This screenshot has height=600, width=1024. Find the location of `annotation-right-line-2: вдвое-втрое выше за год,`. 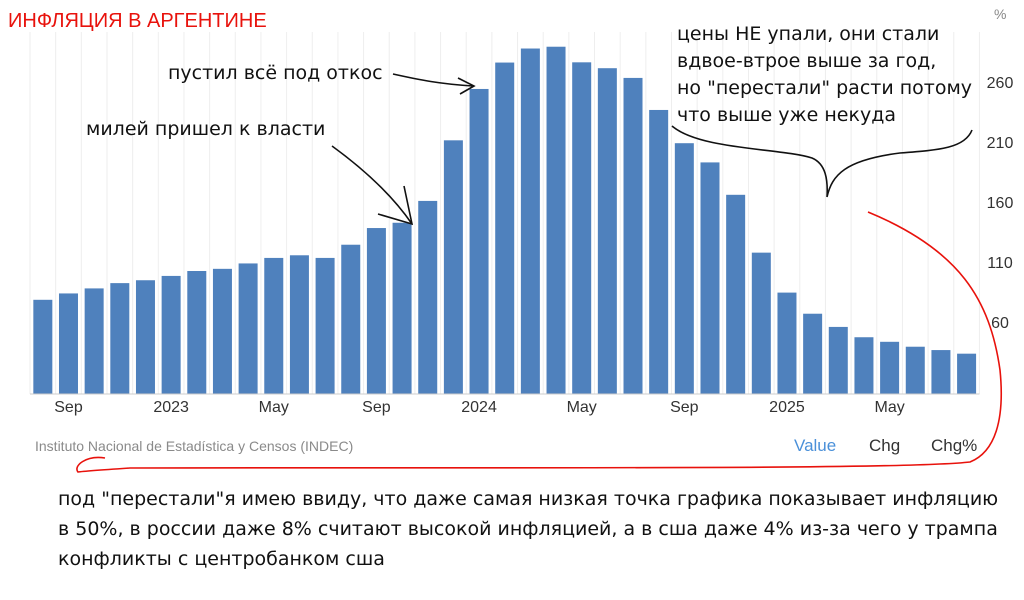

annotation-right-line-2: вдвое-втрое выше за год, is located at coordinates (807, 61).